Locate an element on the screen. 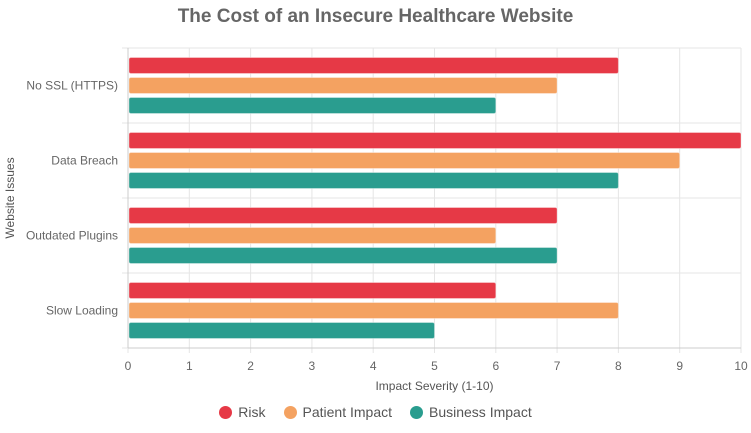 This screenshot has height=433, width=751. y-tick-label: Outdated Plugins is located at coordinates (72, 236).